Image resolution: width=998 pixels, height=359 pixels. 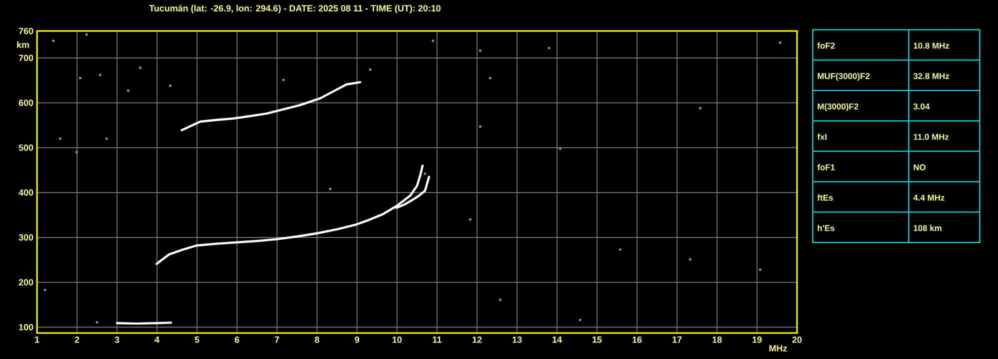 I want to click on text: MUF(3000)F2, so click(x=844, y=76).